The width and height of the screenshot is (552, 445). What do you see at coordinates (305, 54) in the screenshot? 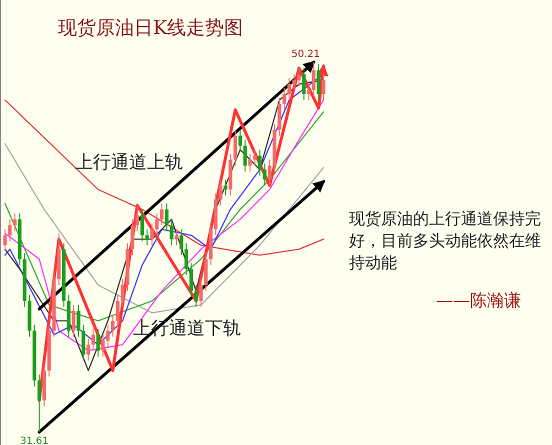
I see `text: 50.21` at bounding box center [305, 54].